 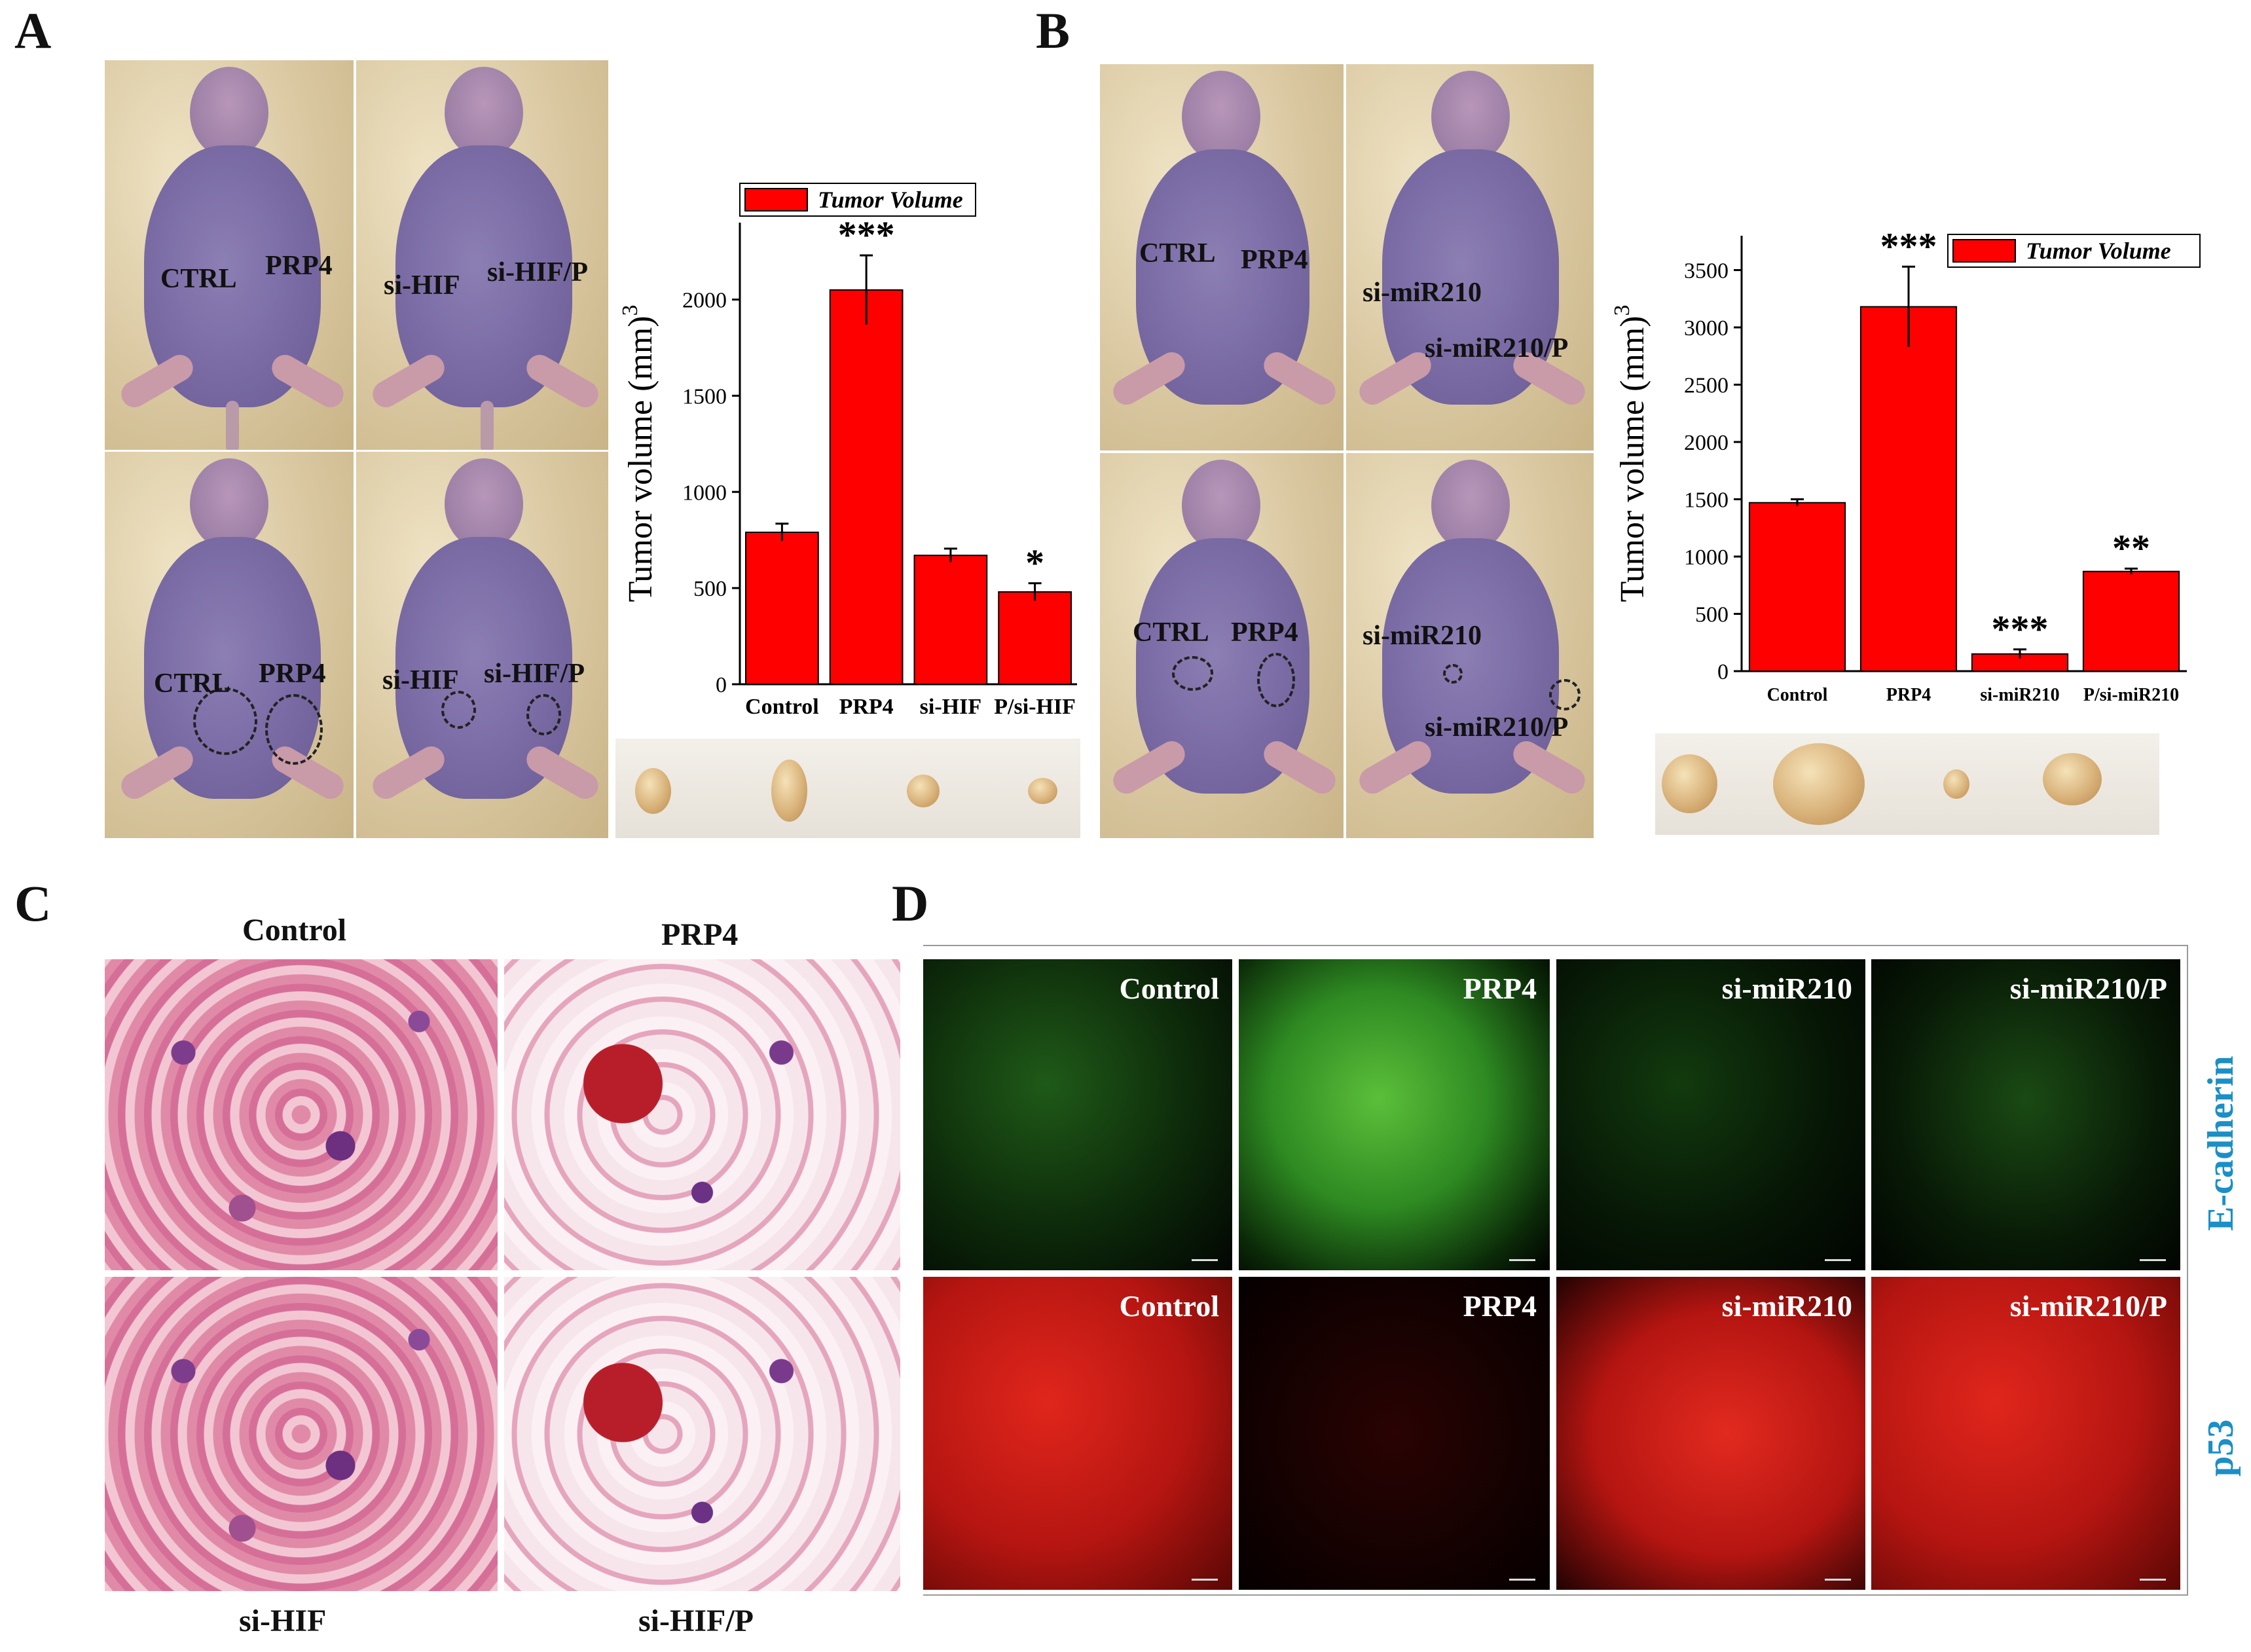 What do you see at coordinates (1706, 328) in the screenshot?
I see `y-tick-label: 3000` at bounding box center [1706, 328].